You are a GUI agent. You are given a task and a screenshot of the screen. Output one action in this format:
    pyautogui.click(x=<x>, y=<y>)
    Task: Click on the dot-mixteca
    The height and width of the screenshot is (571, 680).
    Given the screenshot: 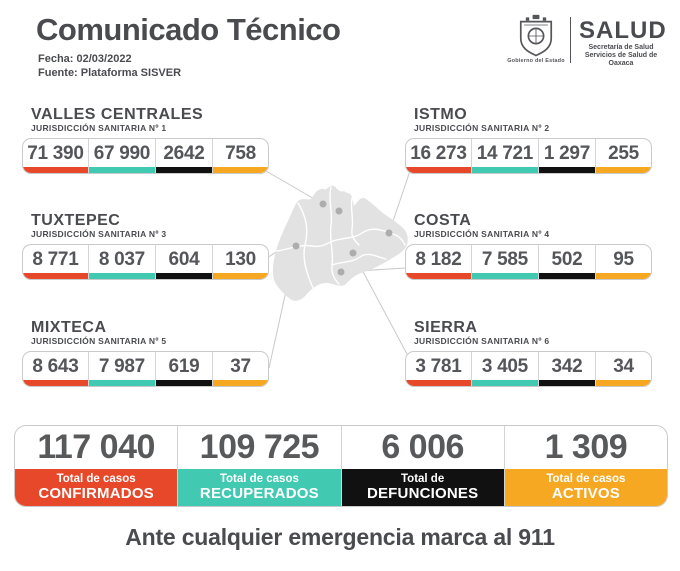 What is the action you would take?
    pyautogui.click(x=296, y=246)
    